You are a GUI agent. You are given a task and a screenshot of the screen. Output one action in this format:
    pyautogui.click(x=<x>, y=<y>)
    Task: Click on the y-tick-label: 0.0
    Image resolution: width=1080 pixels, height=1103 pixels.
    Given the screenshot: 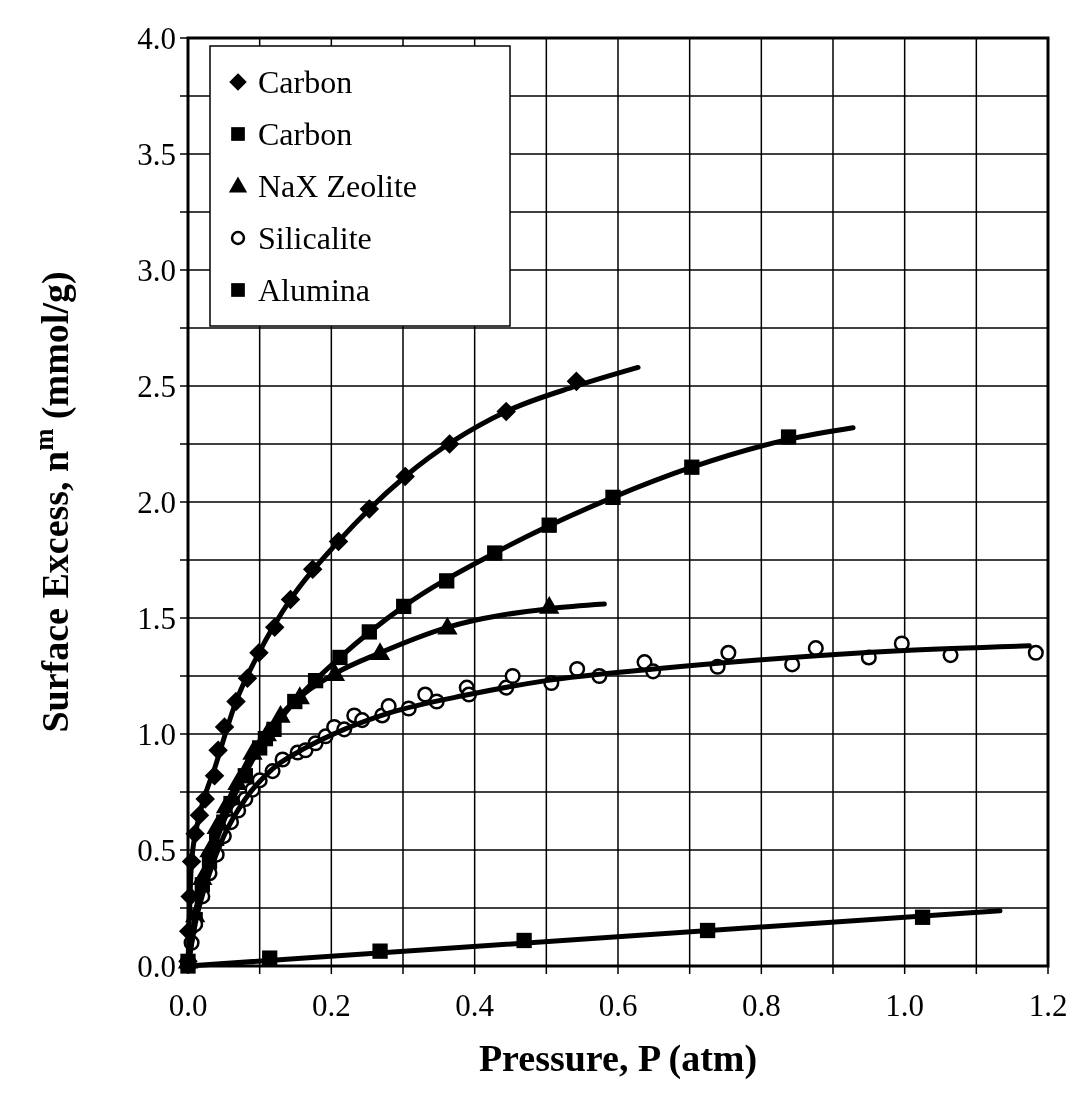 What is the action you would take?
    pyautogui.click(x=156, y=966)
    